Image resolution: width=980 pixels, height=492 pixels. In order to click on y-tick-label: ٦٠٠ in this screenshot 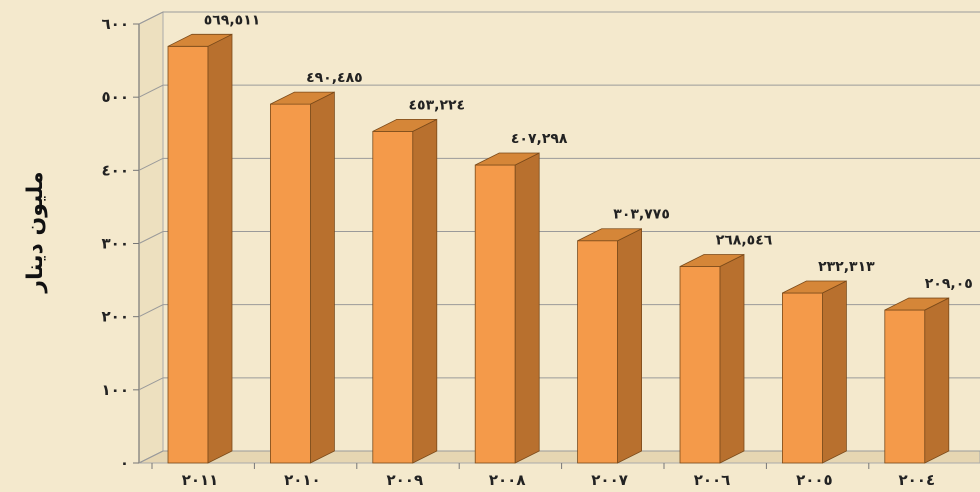, I will do `click(115, 24)`.